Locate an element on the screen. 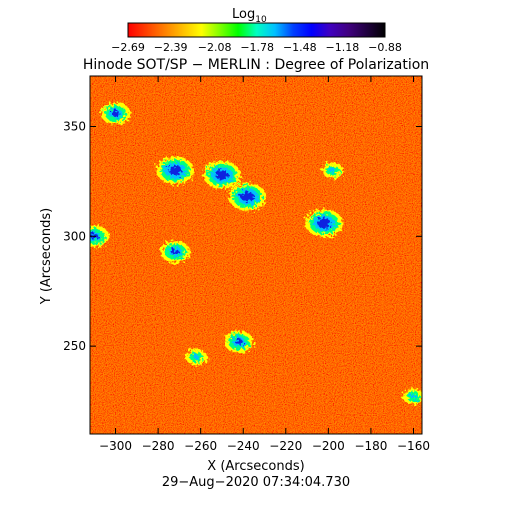 This screenshot has width=512, height=512. x-tick-label: −280 is located at coordinates (158, 446).